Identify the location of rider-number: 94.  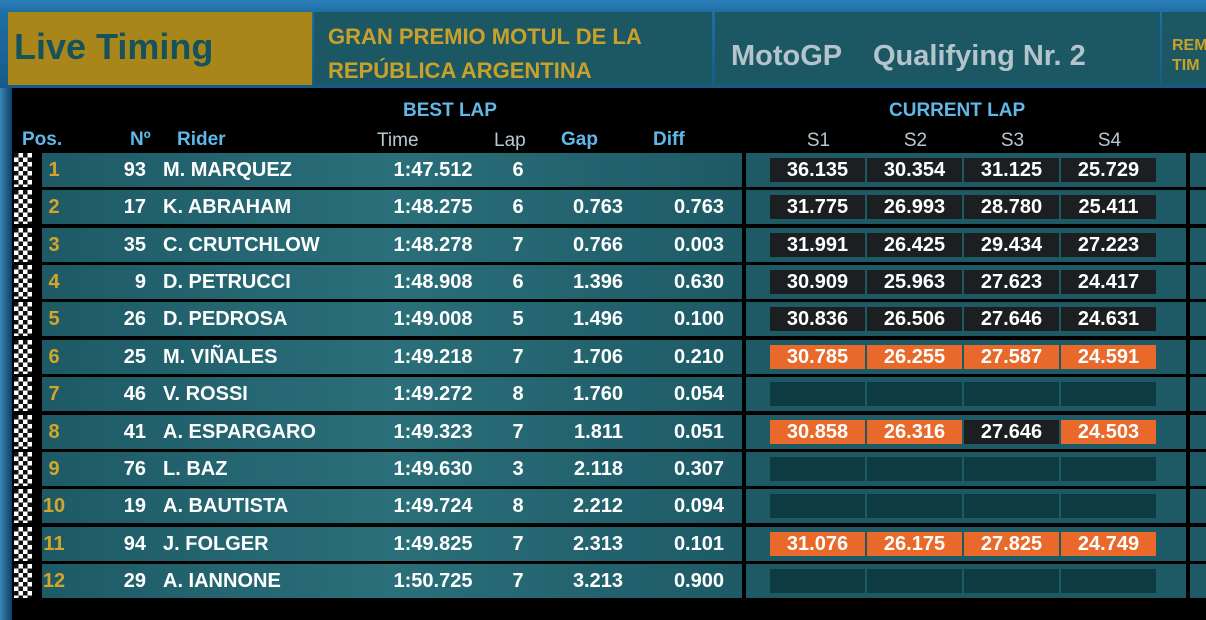
(134, 543).